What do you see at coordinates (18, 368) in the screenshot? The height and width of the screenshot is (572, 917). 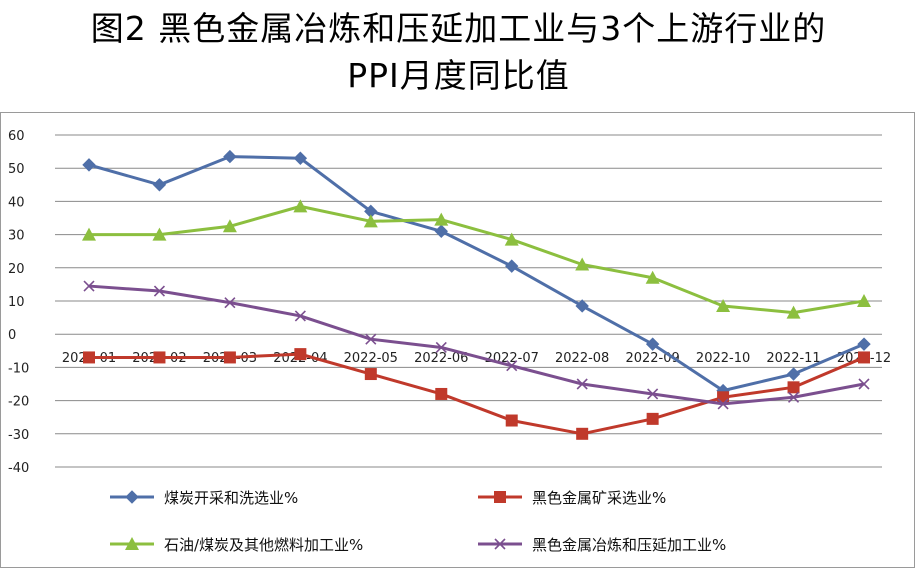 I see `y-tick-label: -10` at bounding box center [18, 368].